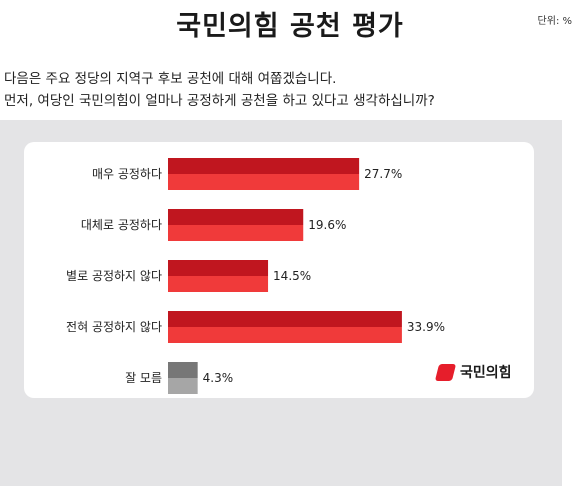 The image size is (580, 486). What do you see at coordinates (218, 378) in the screenshot?
I see `value-label: 4.3%` at bounding box center [218, 378].